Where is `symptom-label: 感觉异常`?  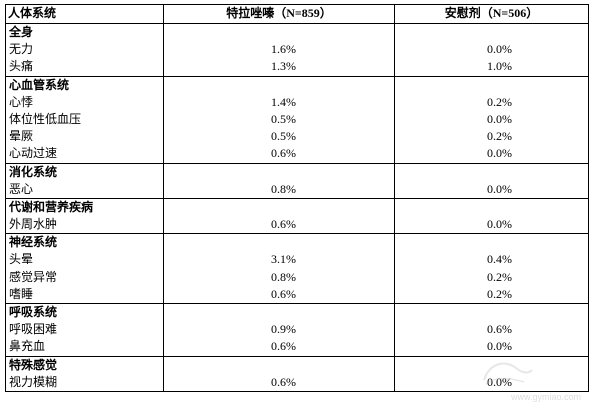 symptom-label: 感觉异常 is located at coordinates (33, 276).